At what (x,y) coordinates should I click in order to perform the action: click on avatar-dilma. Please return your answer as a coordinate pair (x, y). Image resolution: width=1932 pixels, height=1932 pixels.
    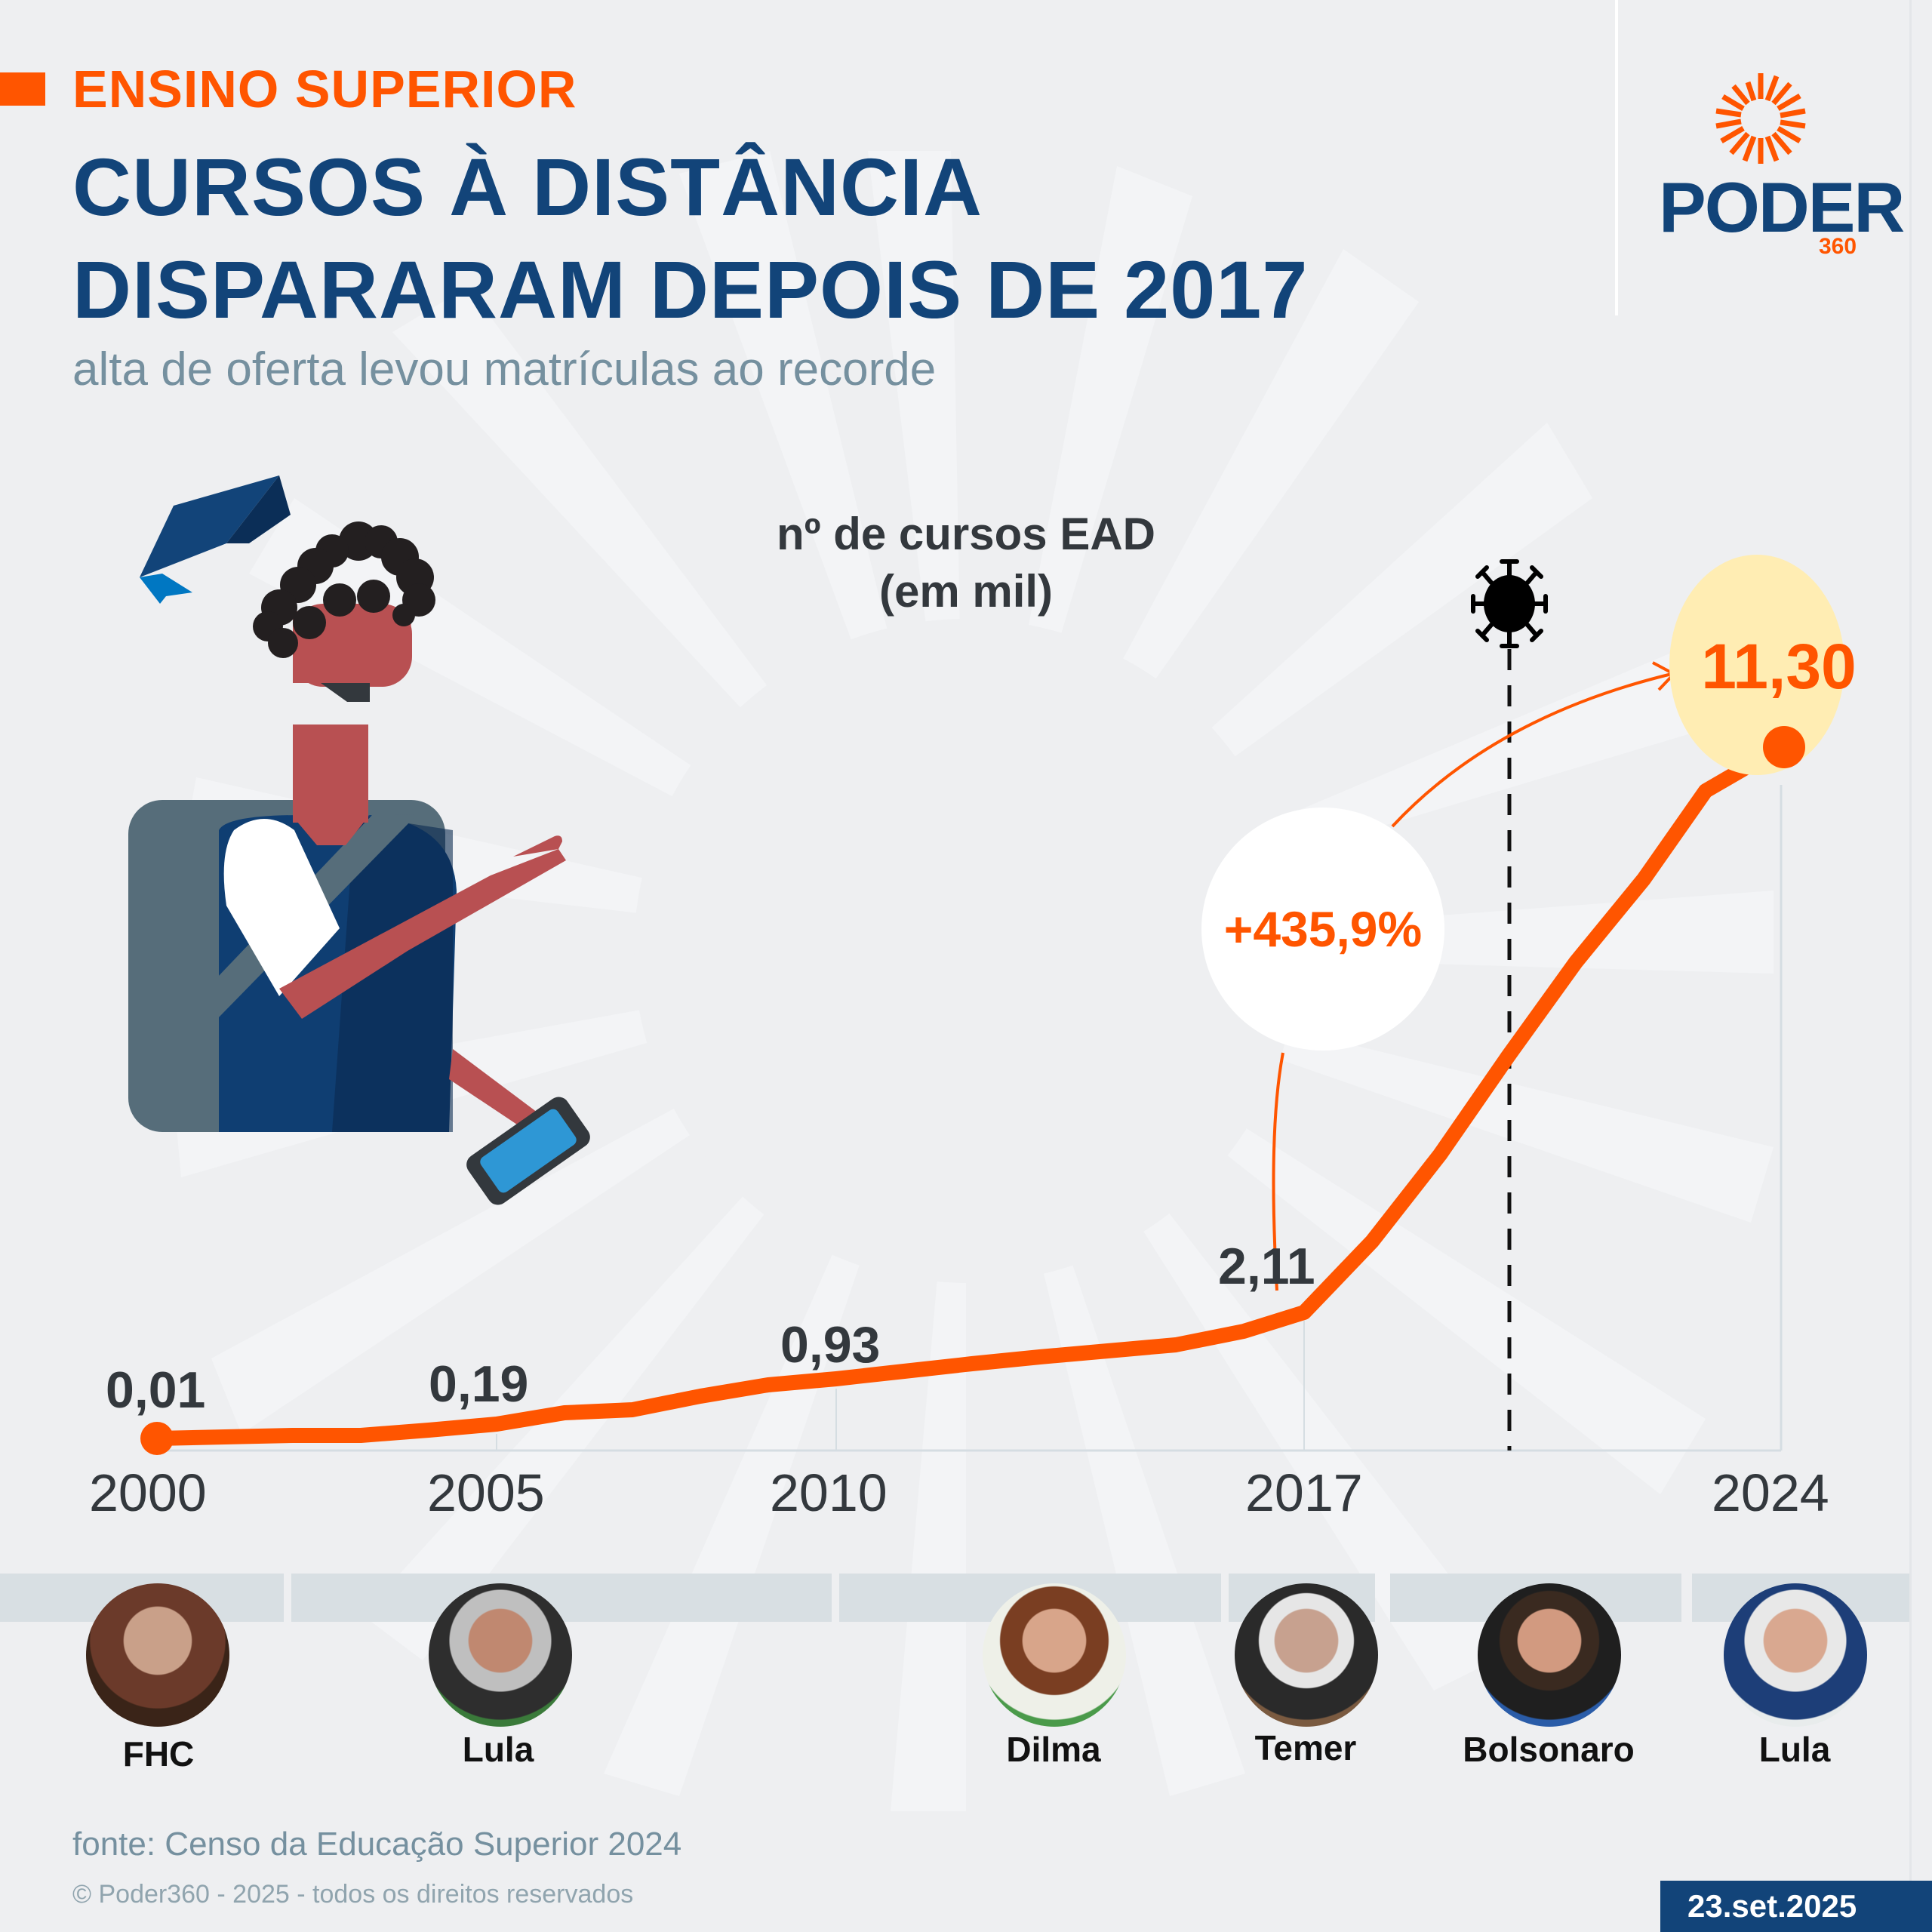
    Looking at the image, I should click on (1054, 1655).